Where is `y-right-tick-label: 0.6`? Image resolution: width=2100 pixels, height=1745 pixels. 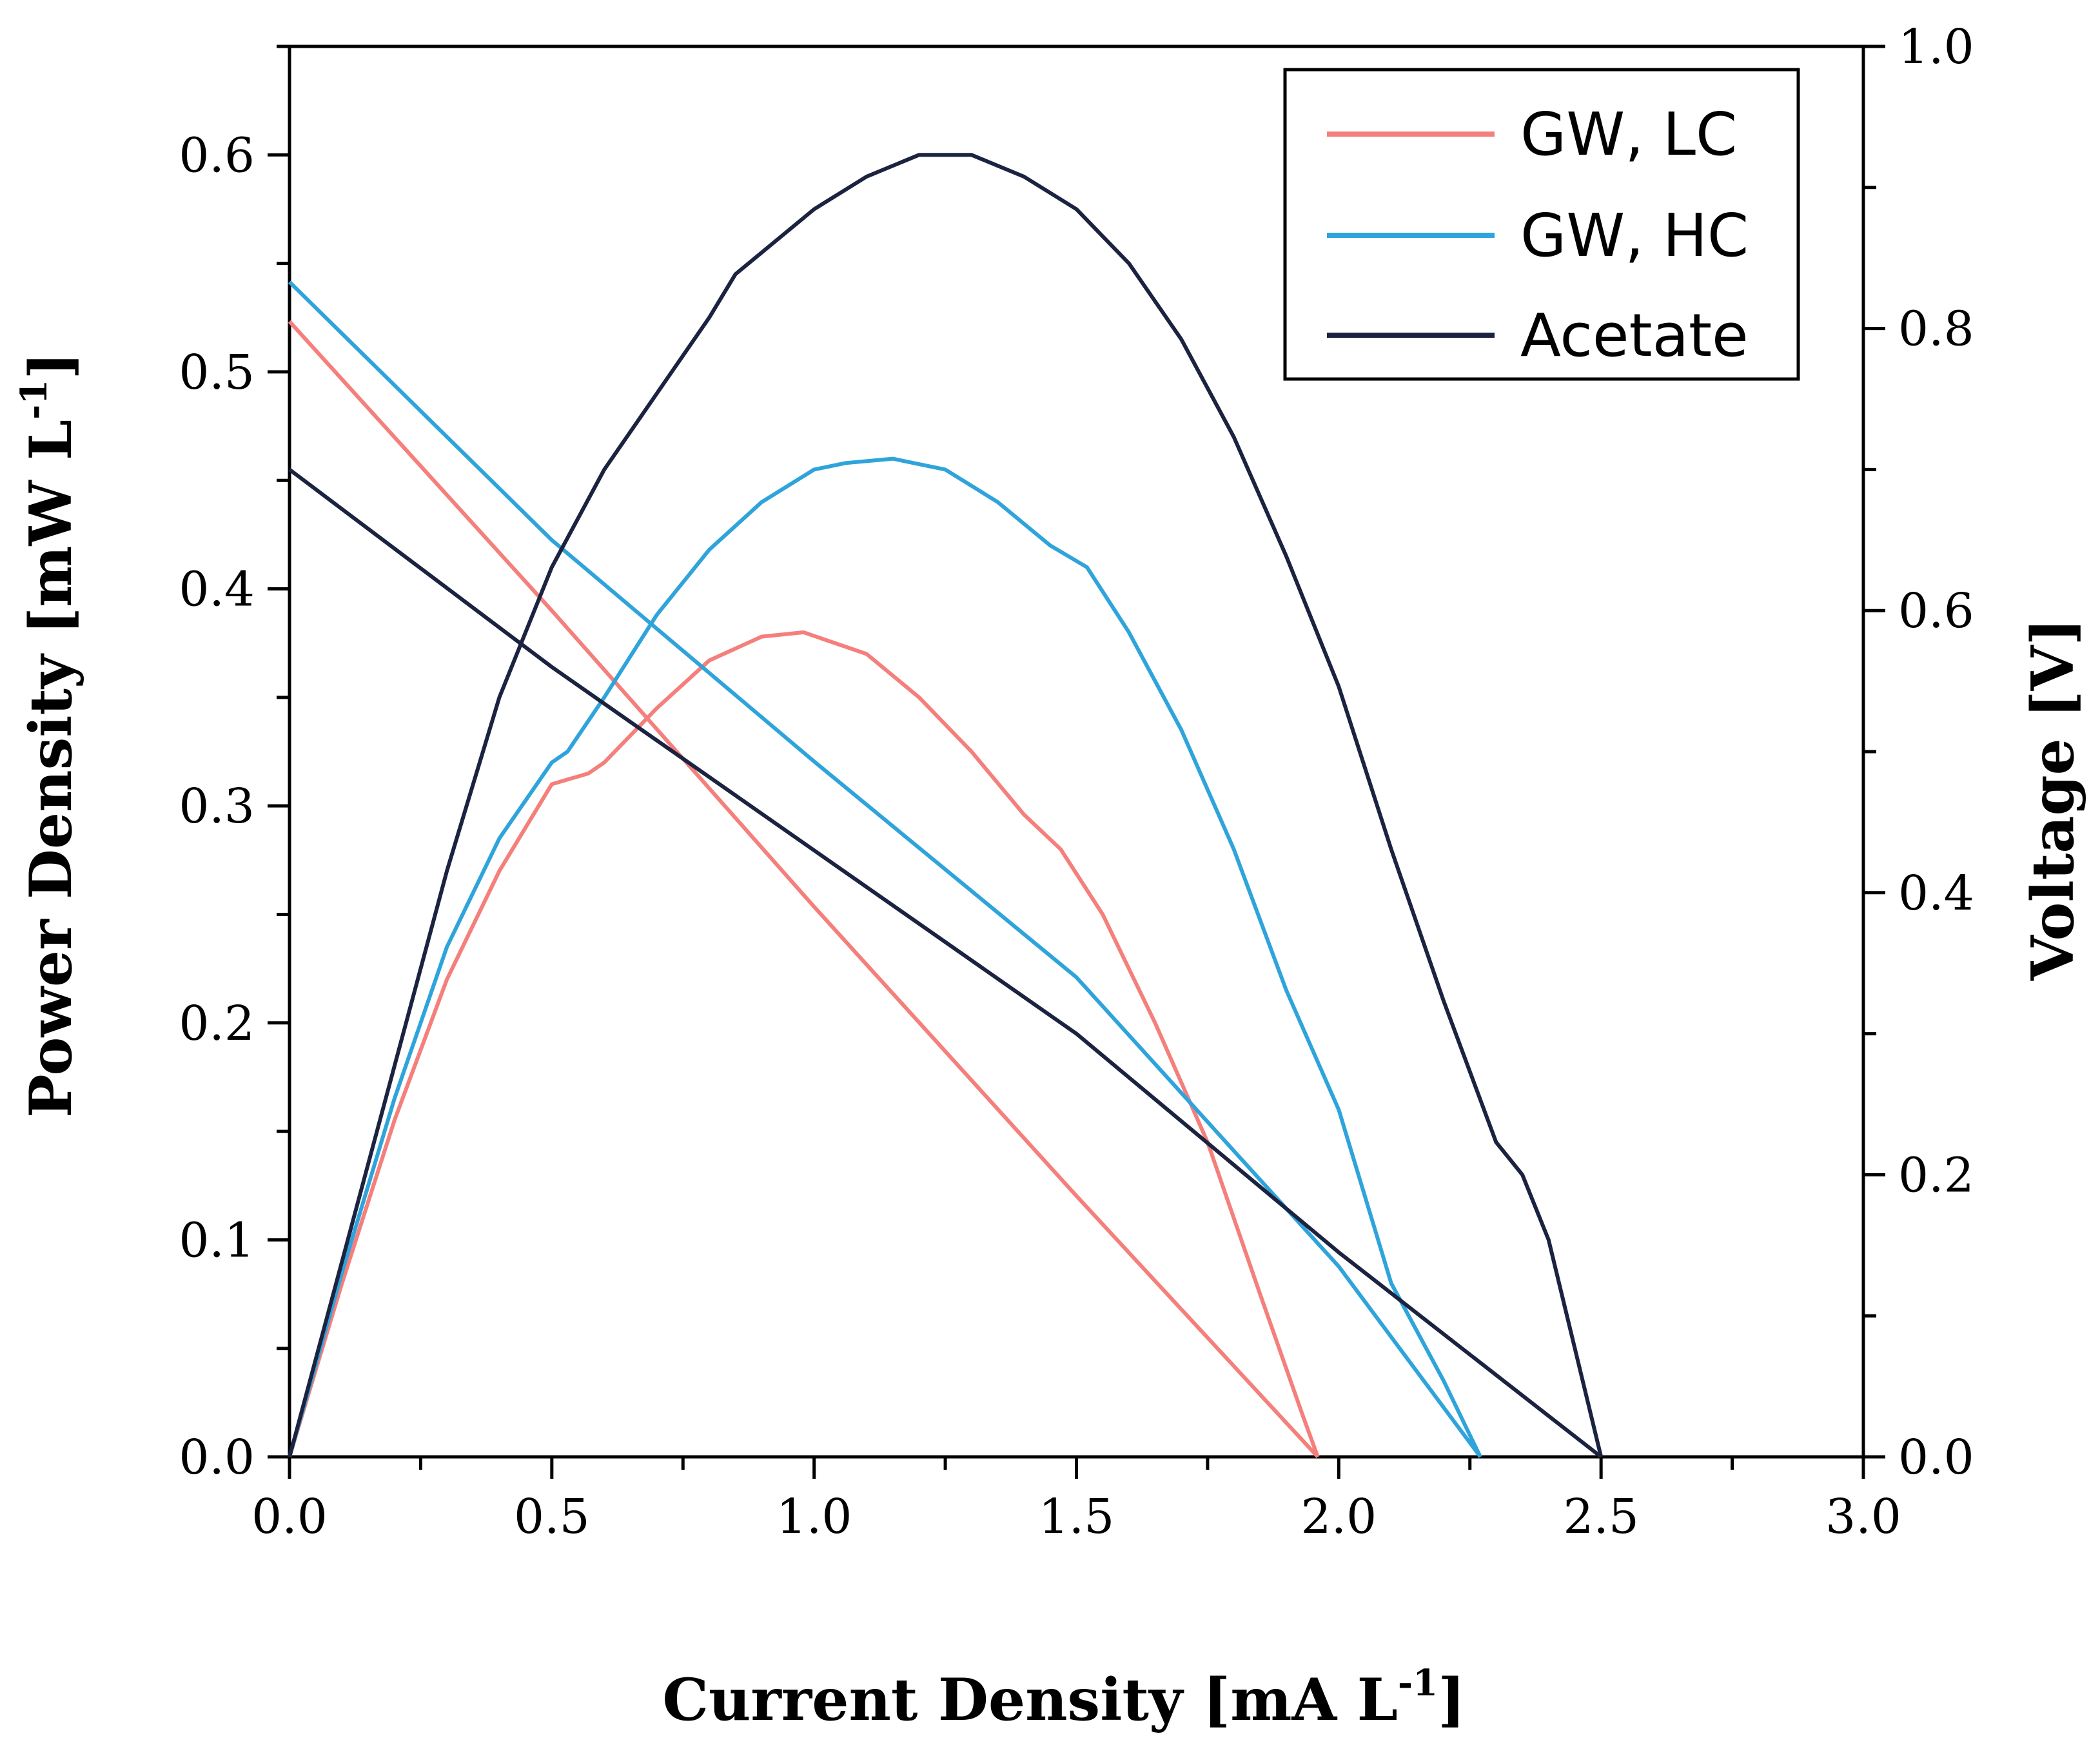 y-right-tick-label: 0.6 is located at coordinates (1936, 611).